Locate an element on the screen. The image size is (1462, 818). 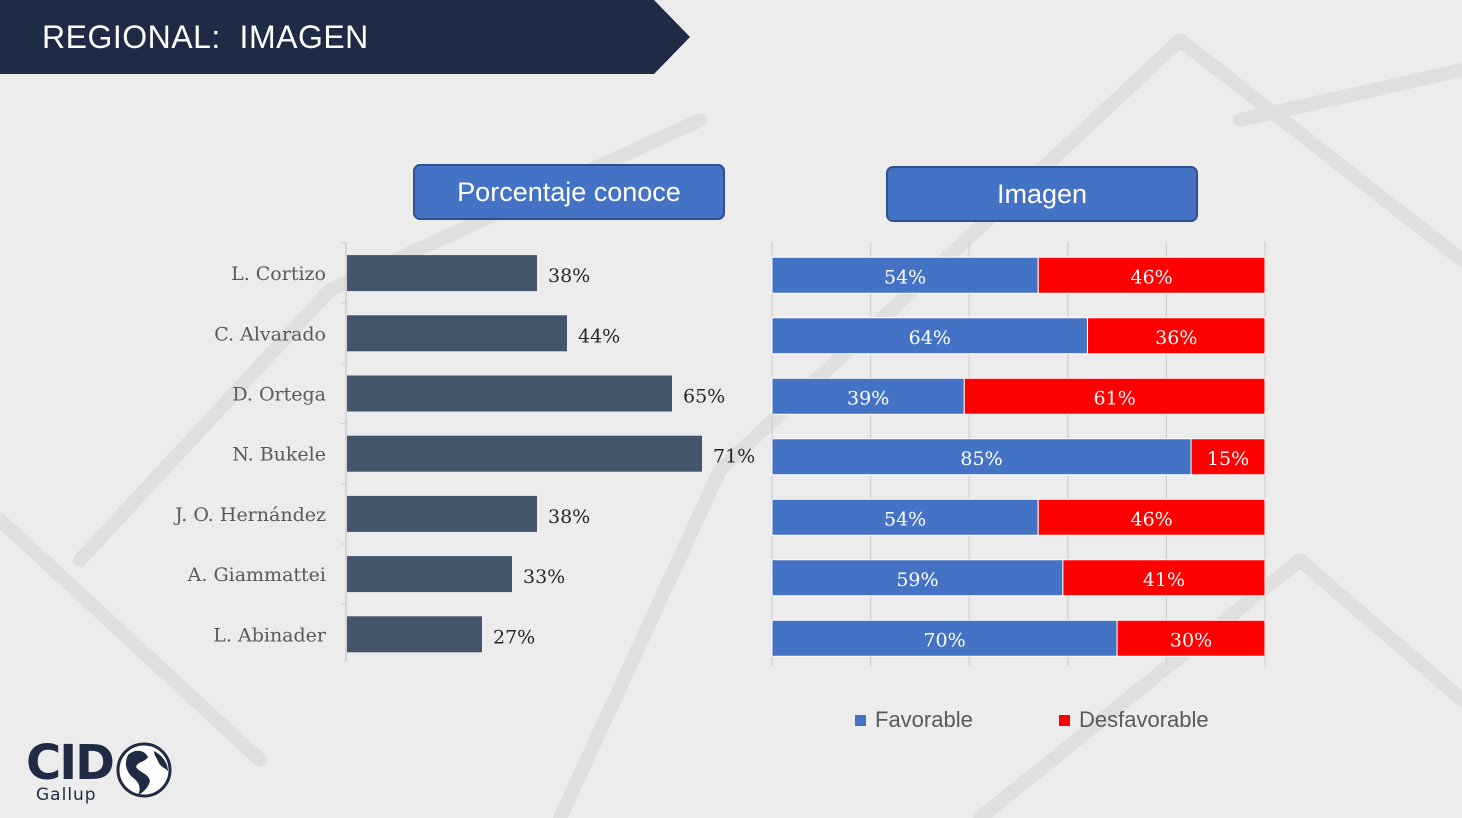
conoce-data-label: 65% is located at coordinates (704, 397).